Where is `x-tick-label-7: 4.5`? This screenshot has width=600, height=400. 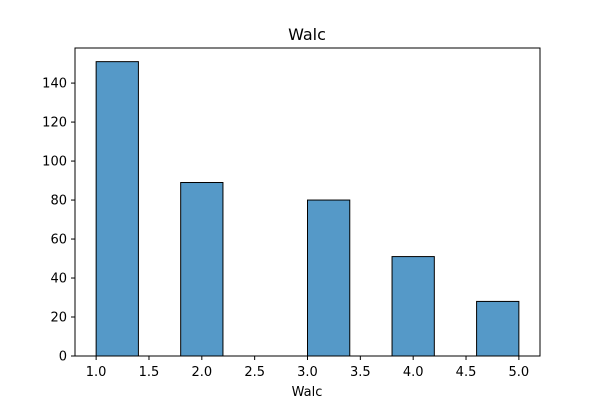
x-tick-label-7: 4.5 is located at coordinates (466, 372).